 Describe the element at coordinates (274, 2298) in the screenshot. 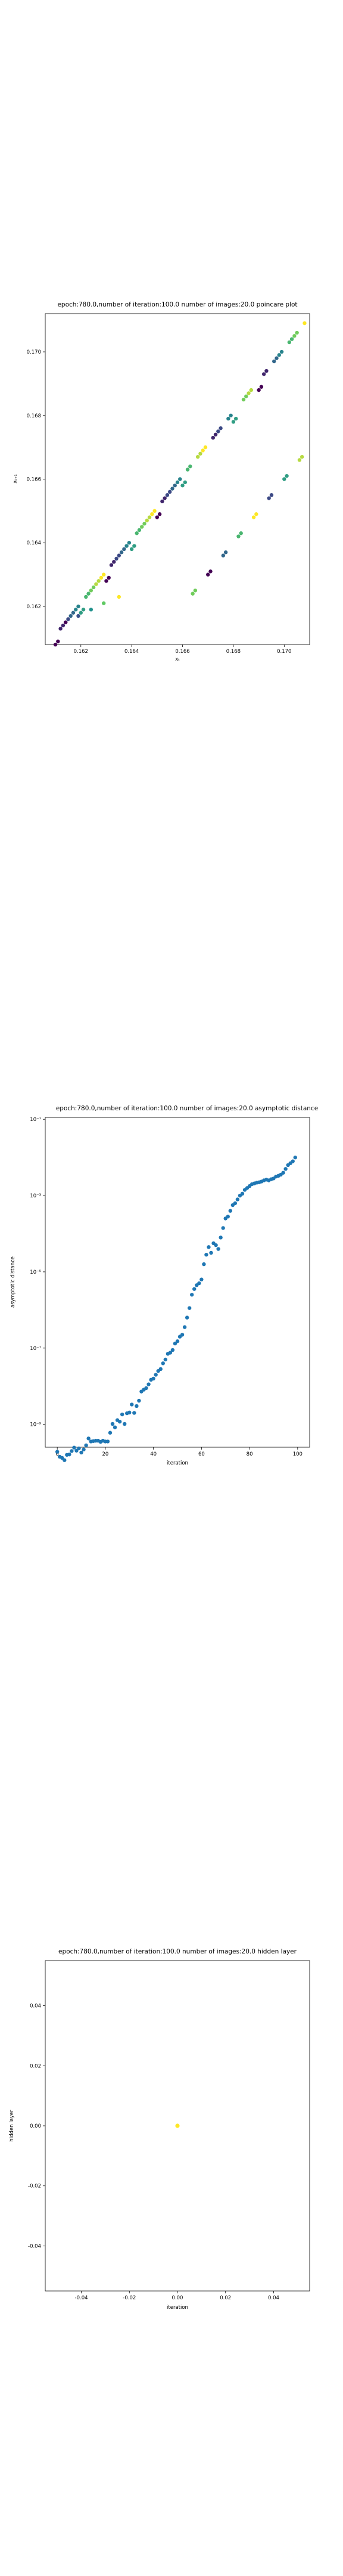

I see `x-tick-label: 0.04` at that location.